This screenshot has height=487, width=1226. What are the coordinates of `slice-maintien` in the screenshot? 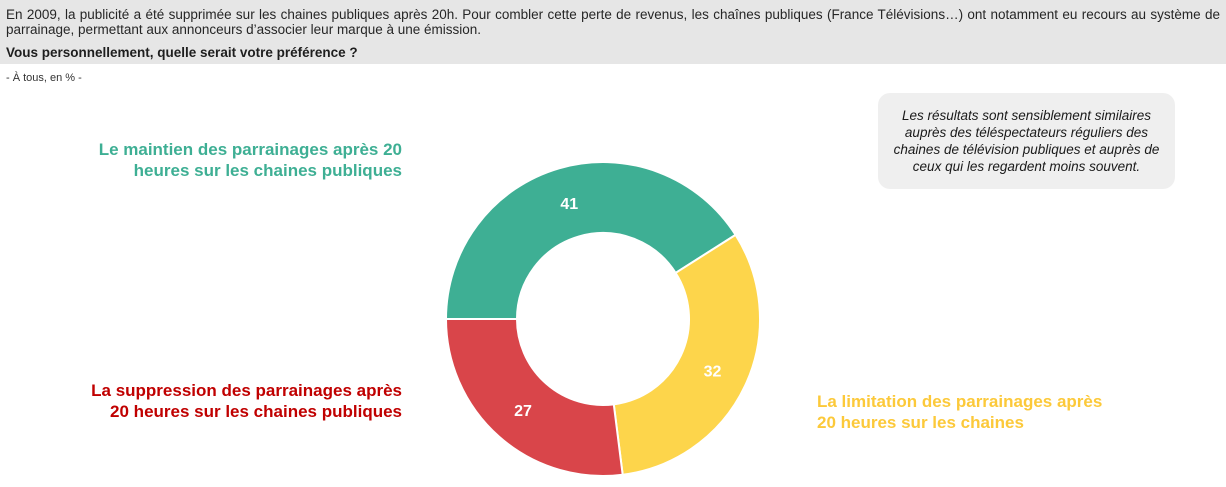 It's located at (590, 240).